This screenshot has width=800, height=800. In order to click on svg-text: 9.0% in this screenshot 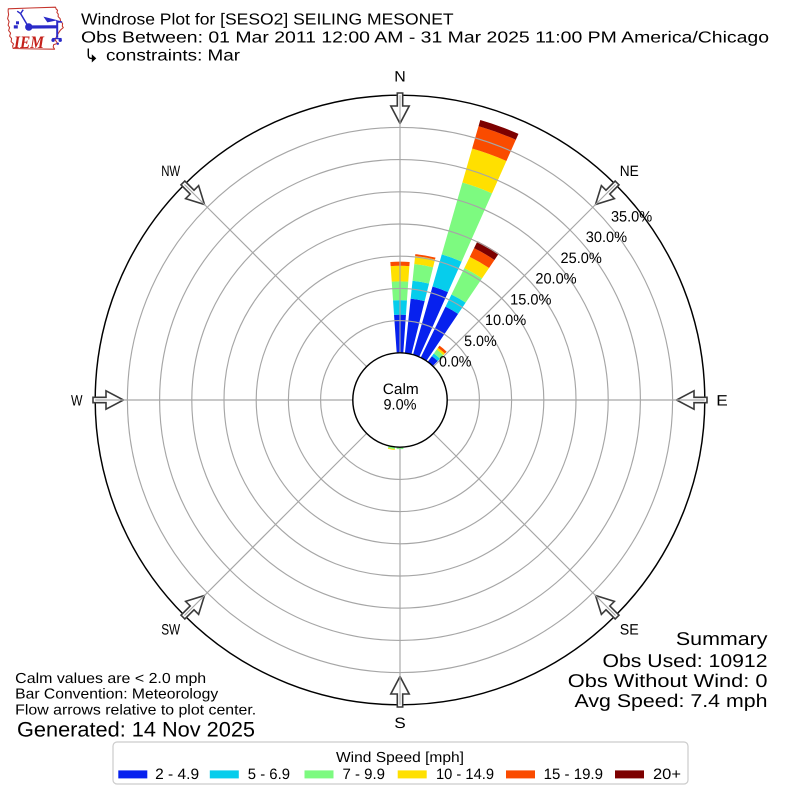, I will do `click(400, 405)`.